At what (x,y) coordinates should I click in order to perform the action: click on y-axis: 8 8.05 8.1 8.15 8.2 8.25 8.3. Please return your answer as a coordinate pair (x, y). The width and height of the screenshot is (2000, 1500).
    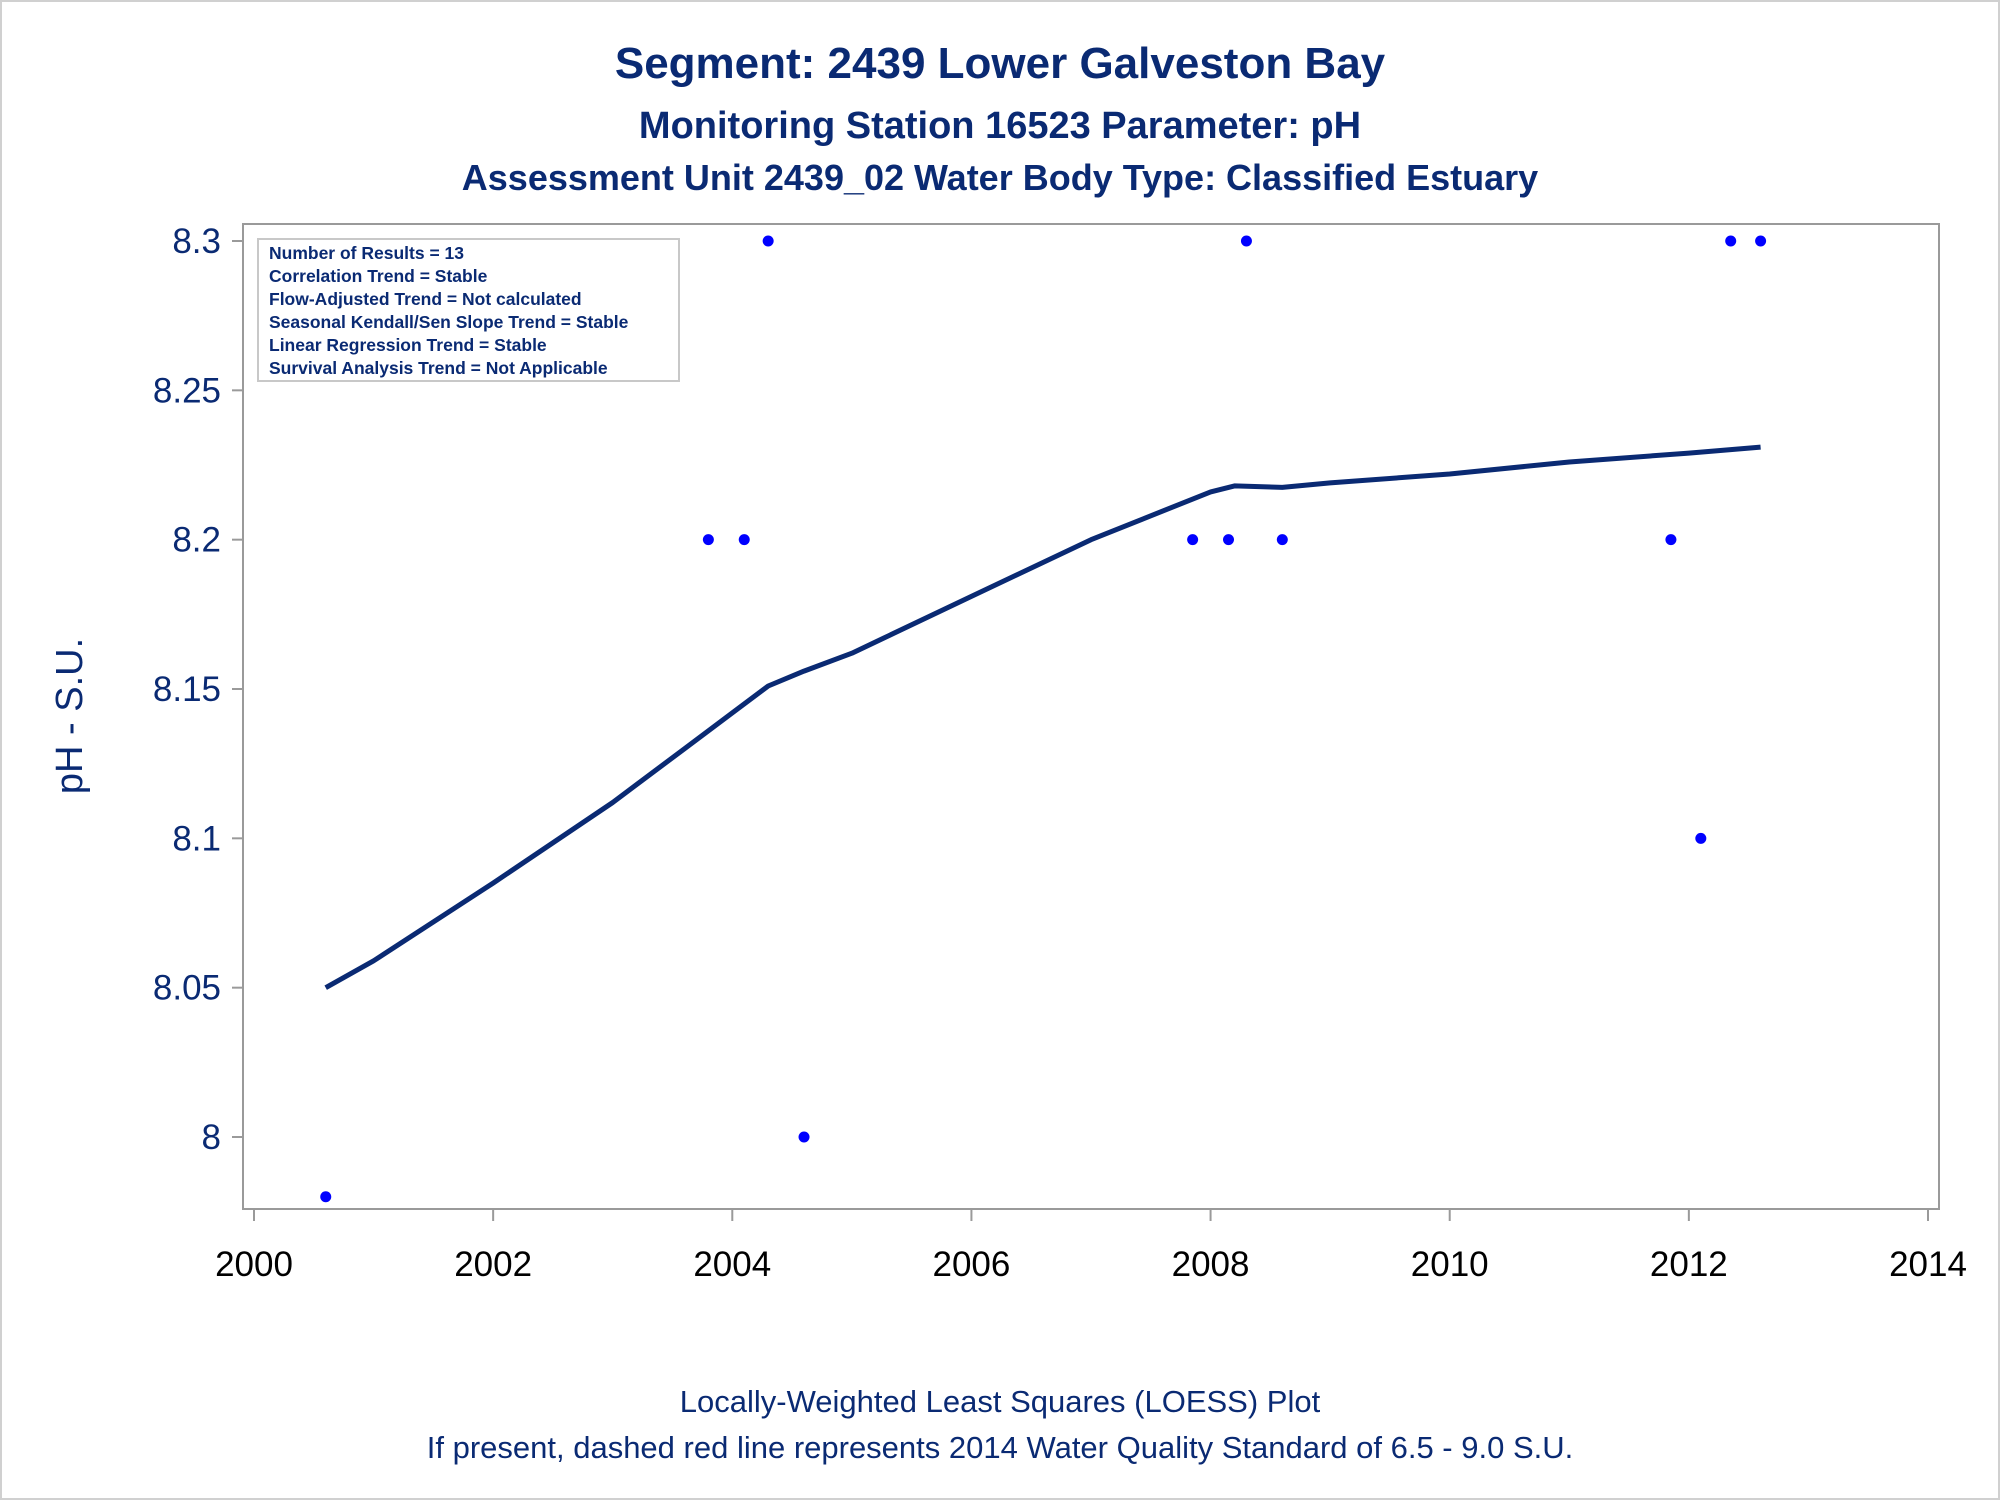
    Looking at the image, I should click on (198, 689).